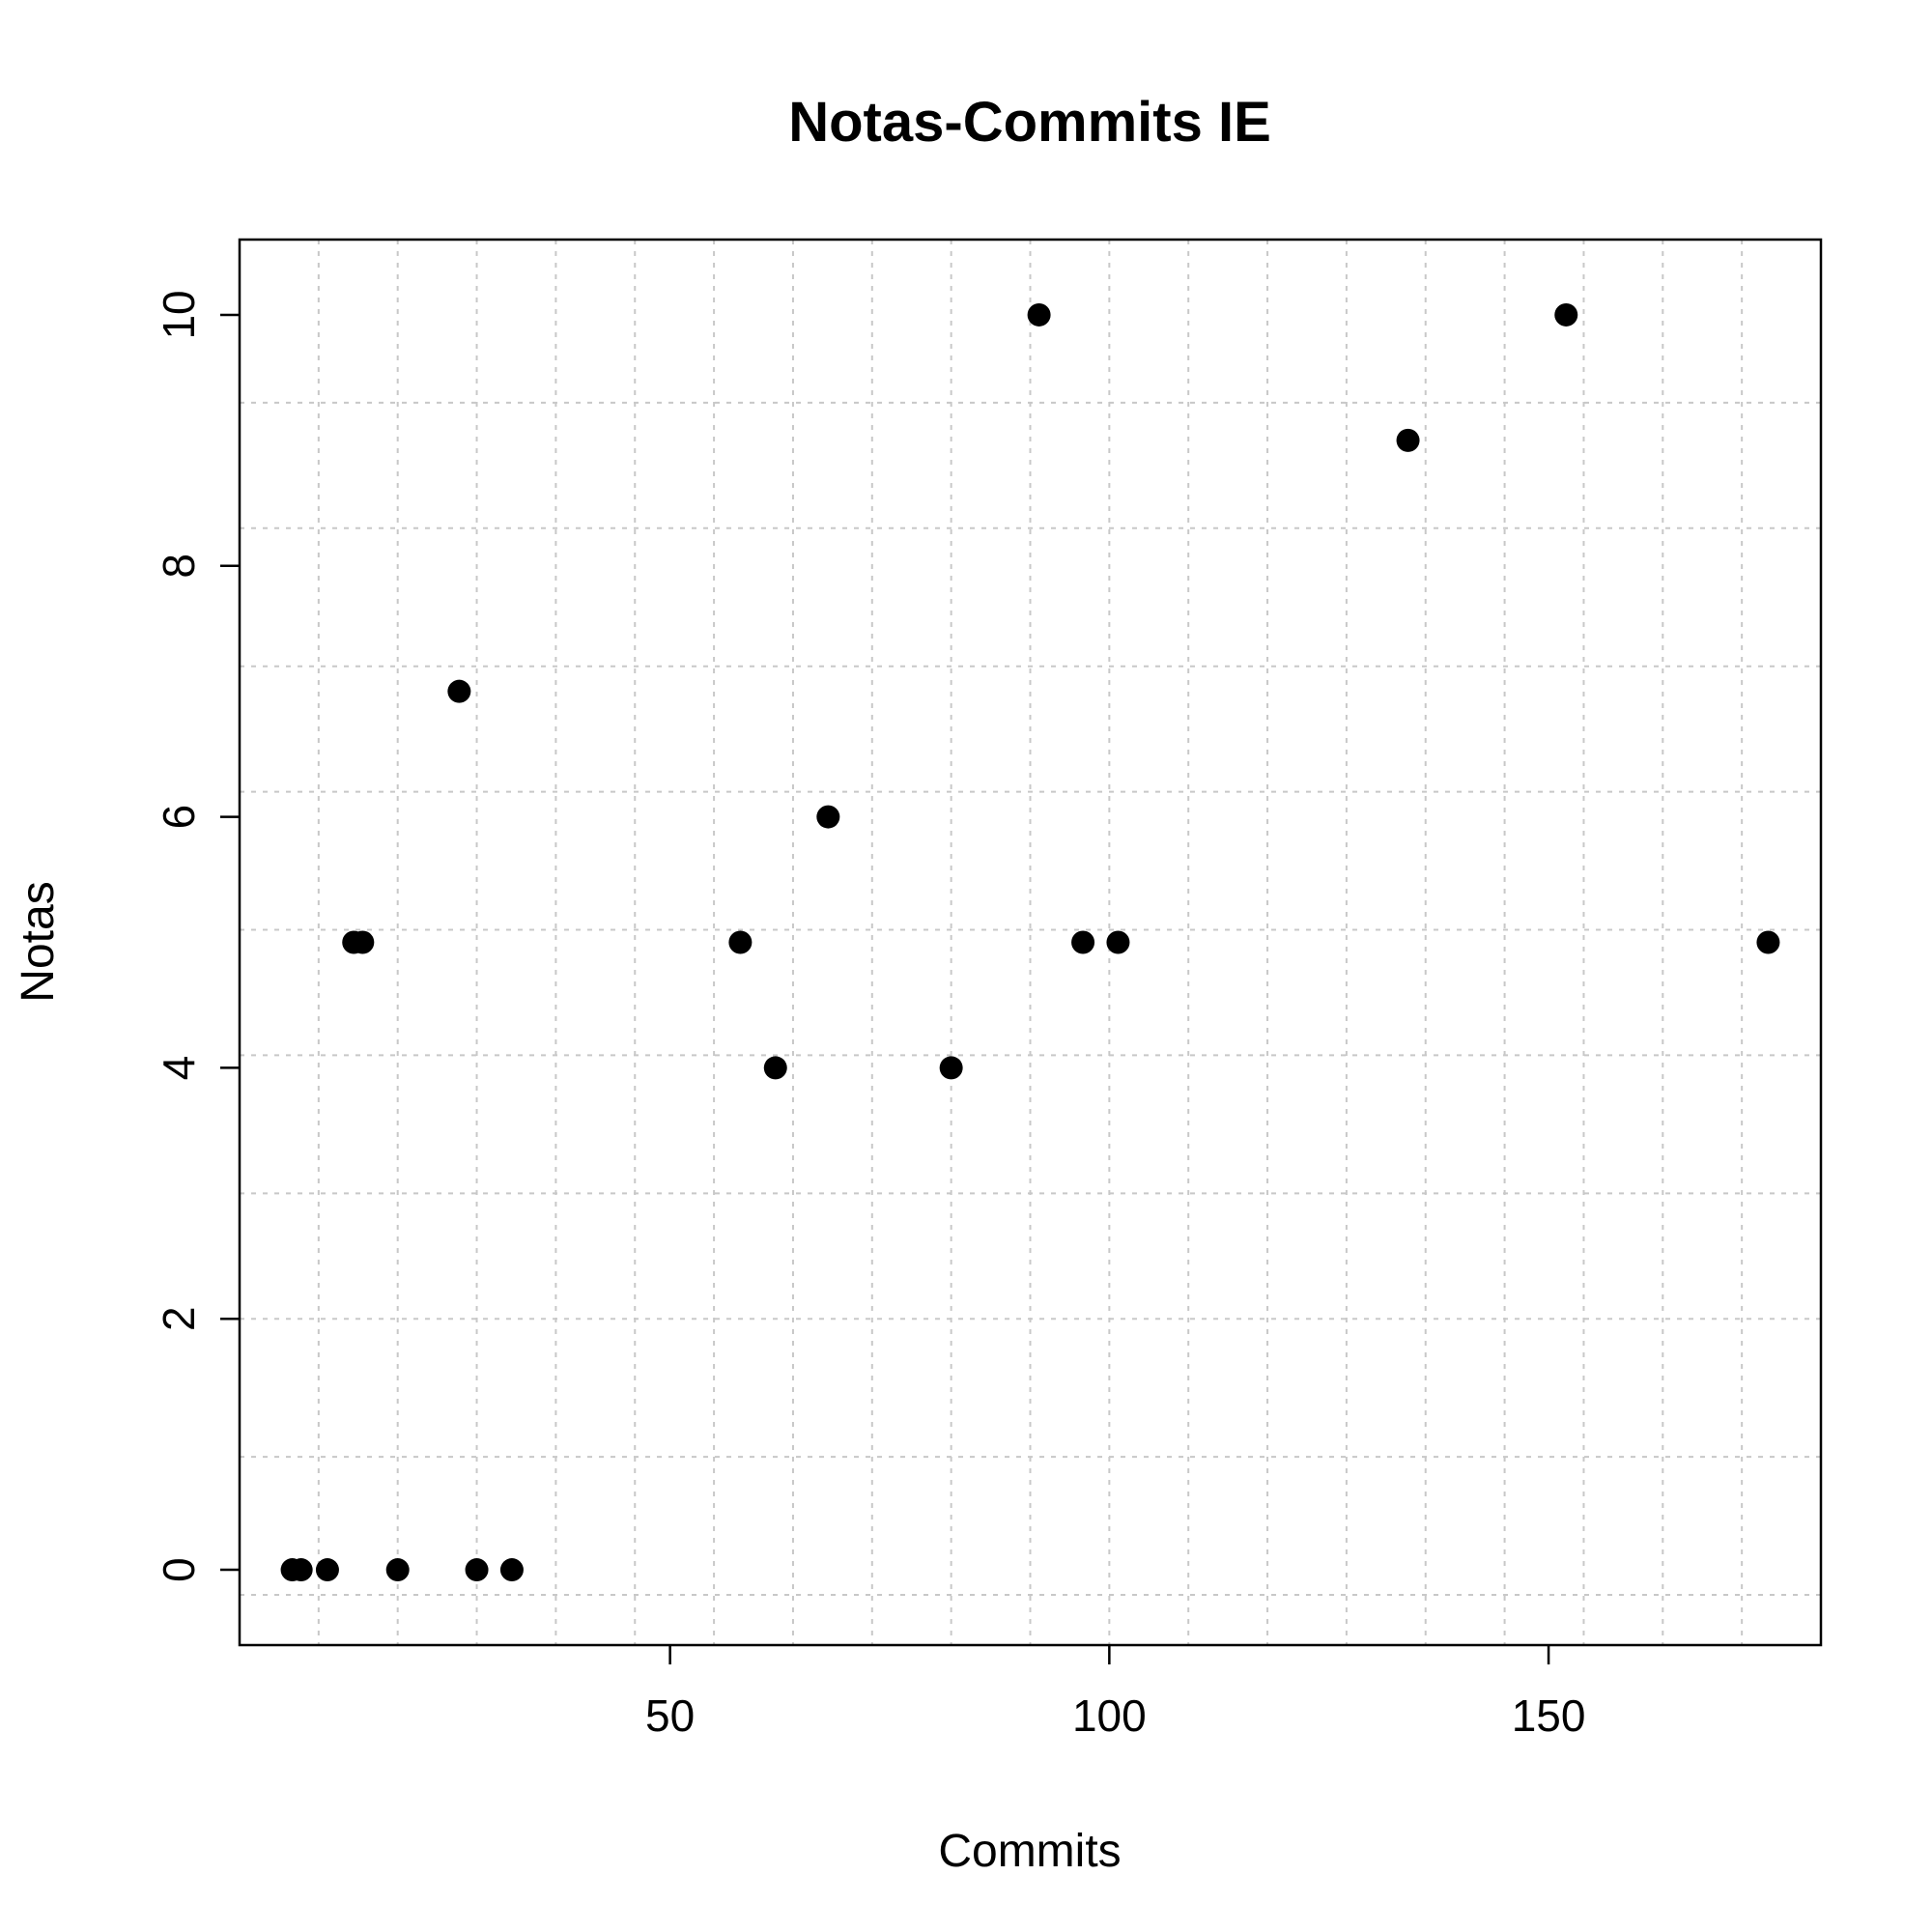 The height and width of the screenshot is (1932, 1932). I want to click on y-tick-label-0: 0, so click(179, 1569).